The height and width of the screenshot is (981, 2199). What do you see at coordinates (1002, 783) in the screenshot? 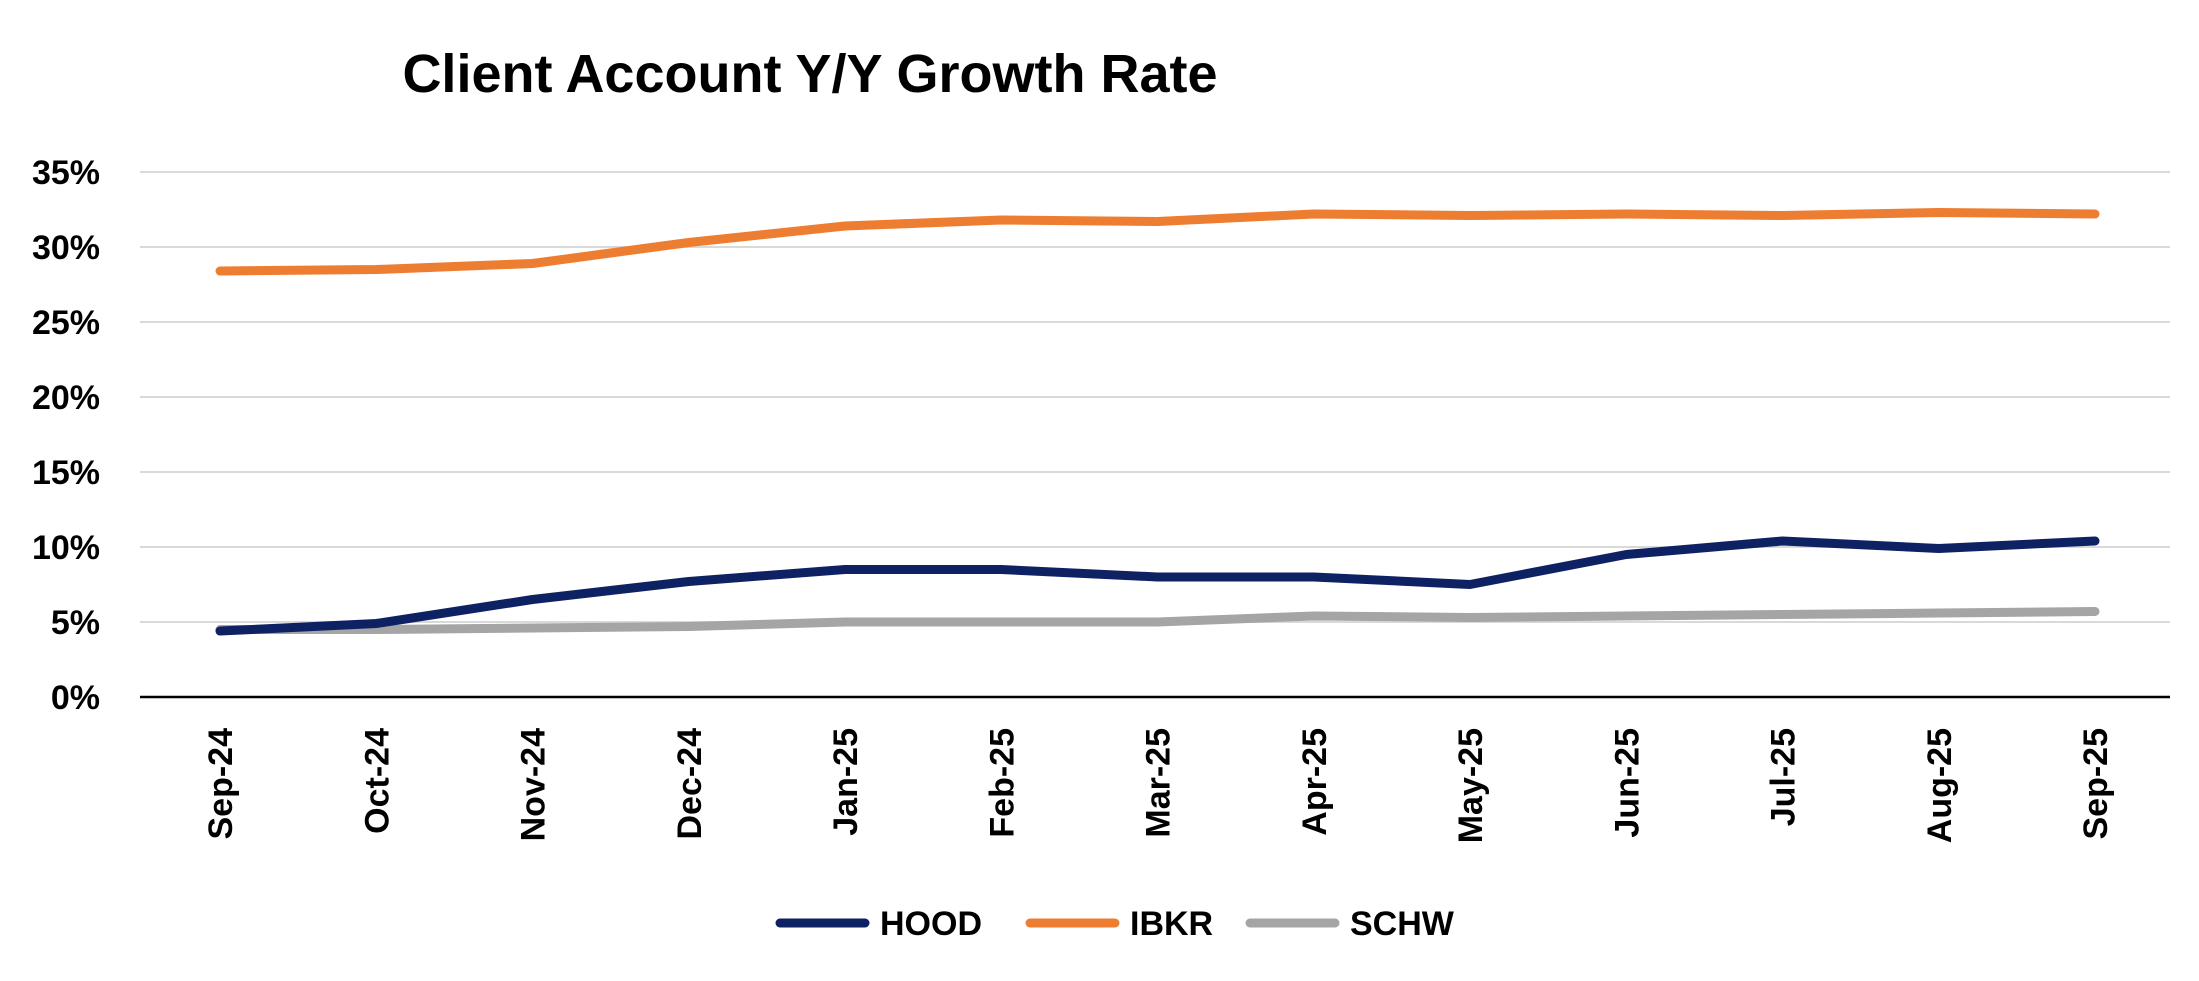
I see `x-tick-label: Feb-25` at bounding box center [1002, 783].